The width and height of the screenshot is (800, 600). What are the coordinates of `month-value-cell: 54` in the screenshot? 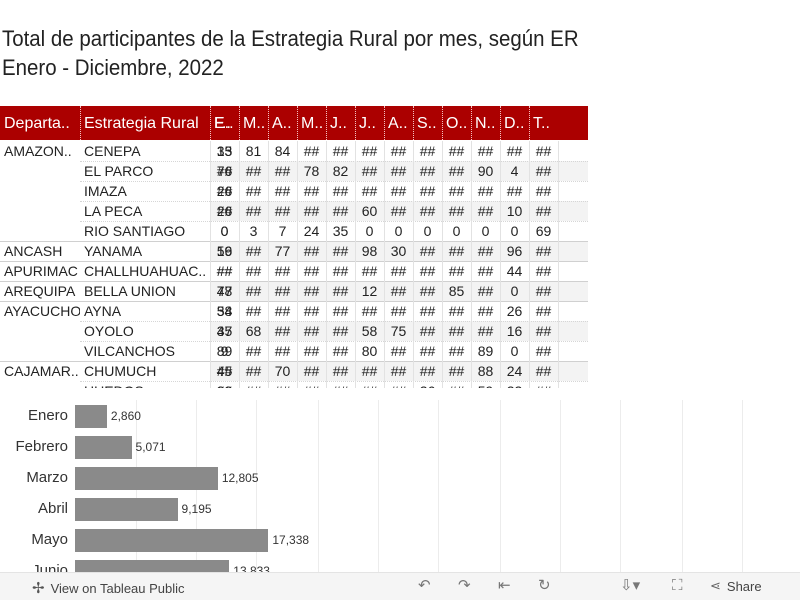 It's located at (224, 311).